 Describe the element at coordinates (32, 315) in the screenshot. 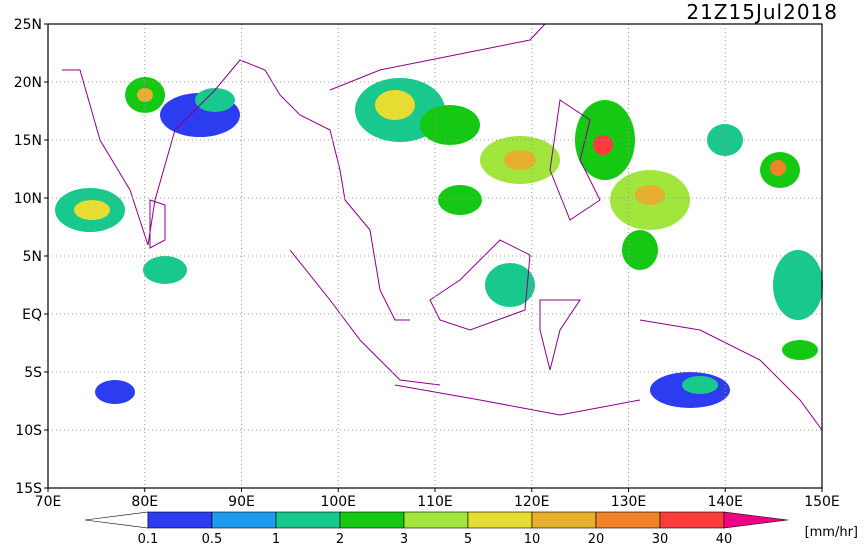

I see `lat-label: EQ` at that location.